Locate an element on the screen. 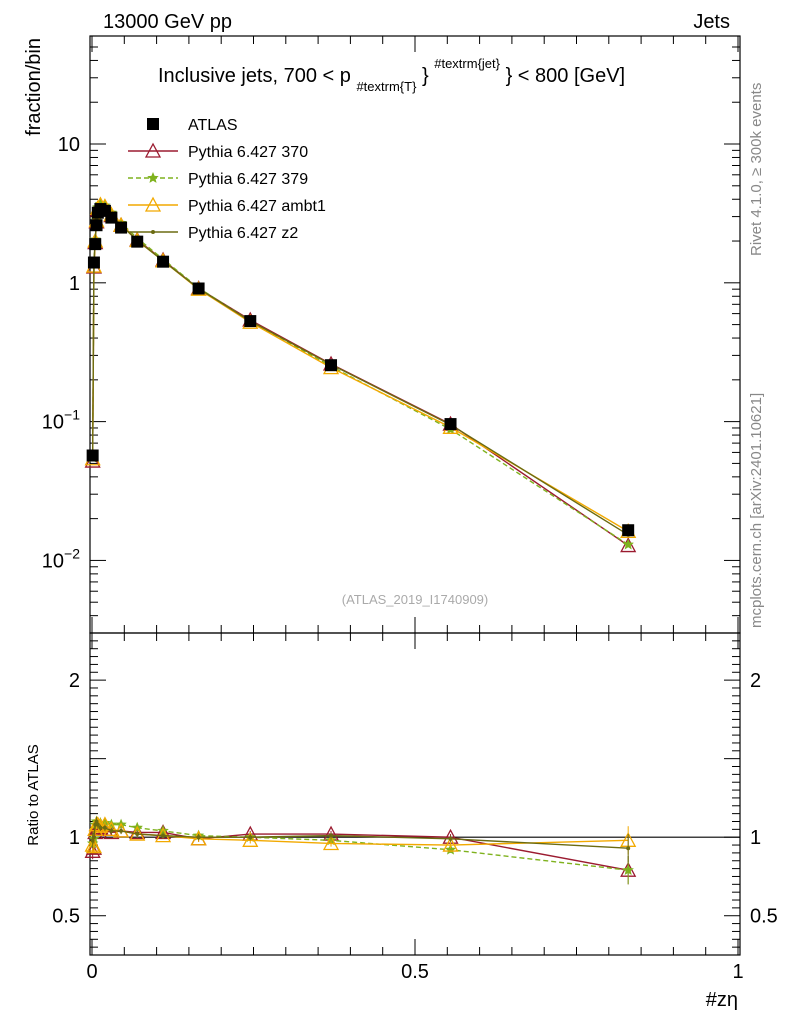 The height and width of the screenshot is (1024, 786). legend-entry: Pythia 6.427 z2 is located at coordinates (213, 233).